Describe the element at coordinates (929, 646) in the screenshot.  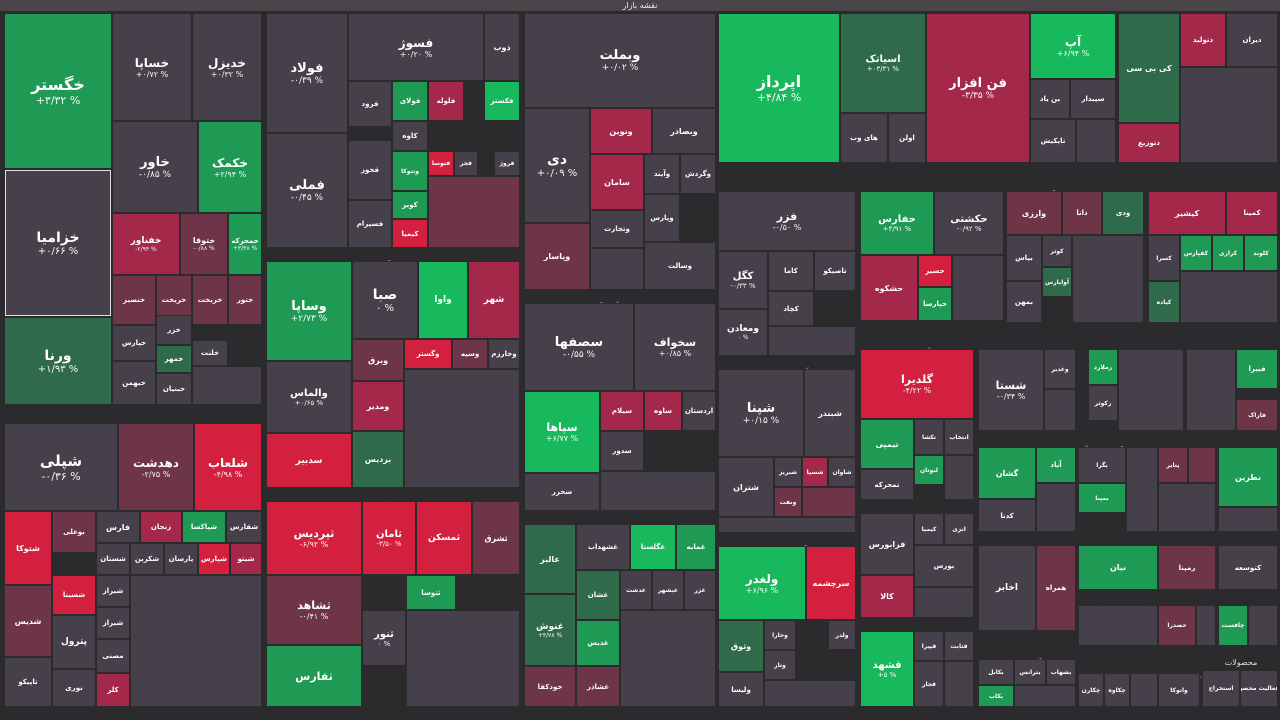
I see `stock-tile: قپیرا` at that location.